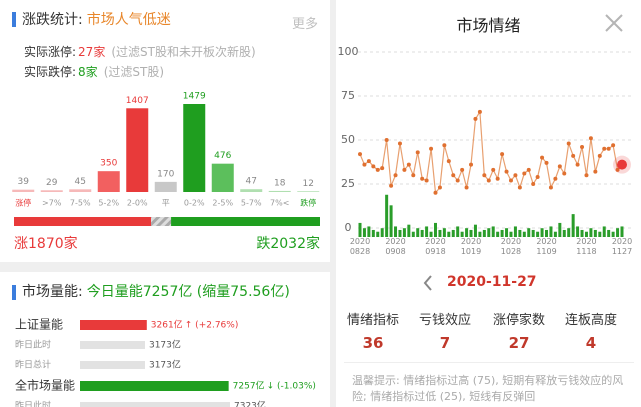 The height and width of the screenshot is (407, 641). I want to click on current-date: 2020-11-27, so click(492, 282).